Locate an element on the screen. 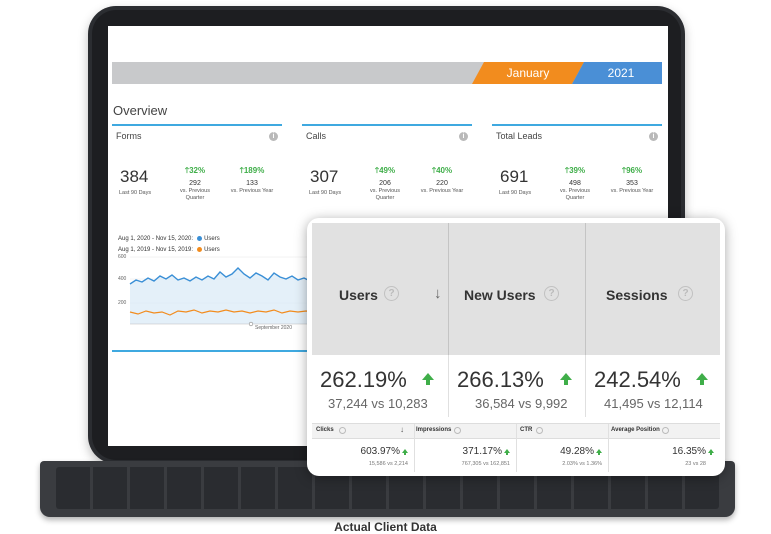 The image size is (771, 534). kpi-compare-quarter: 🡑39% 498 vs. Previous Quarter is located at coordinates (575, 183).